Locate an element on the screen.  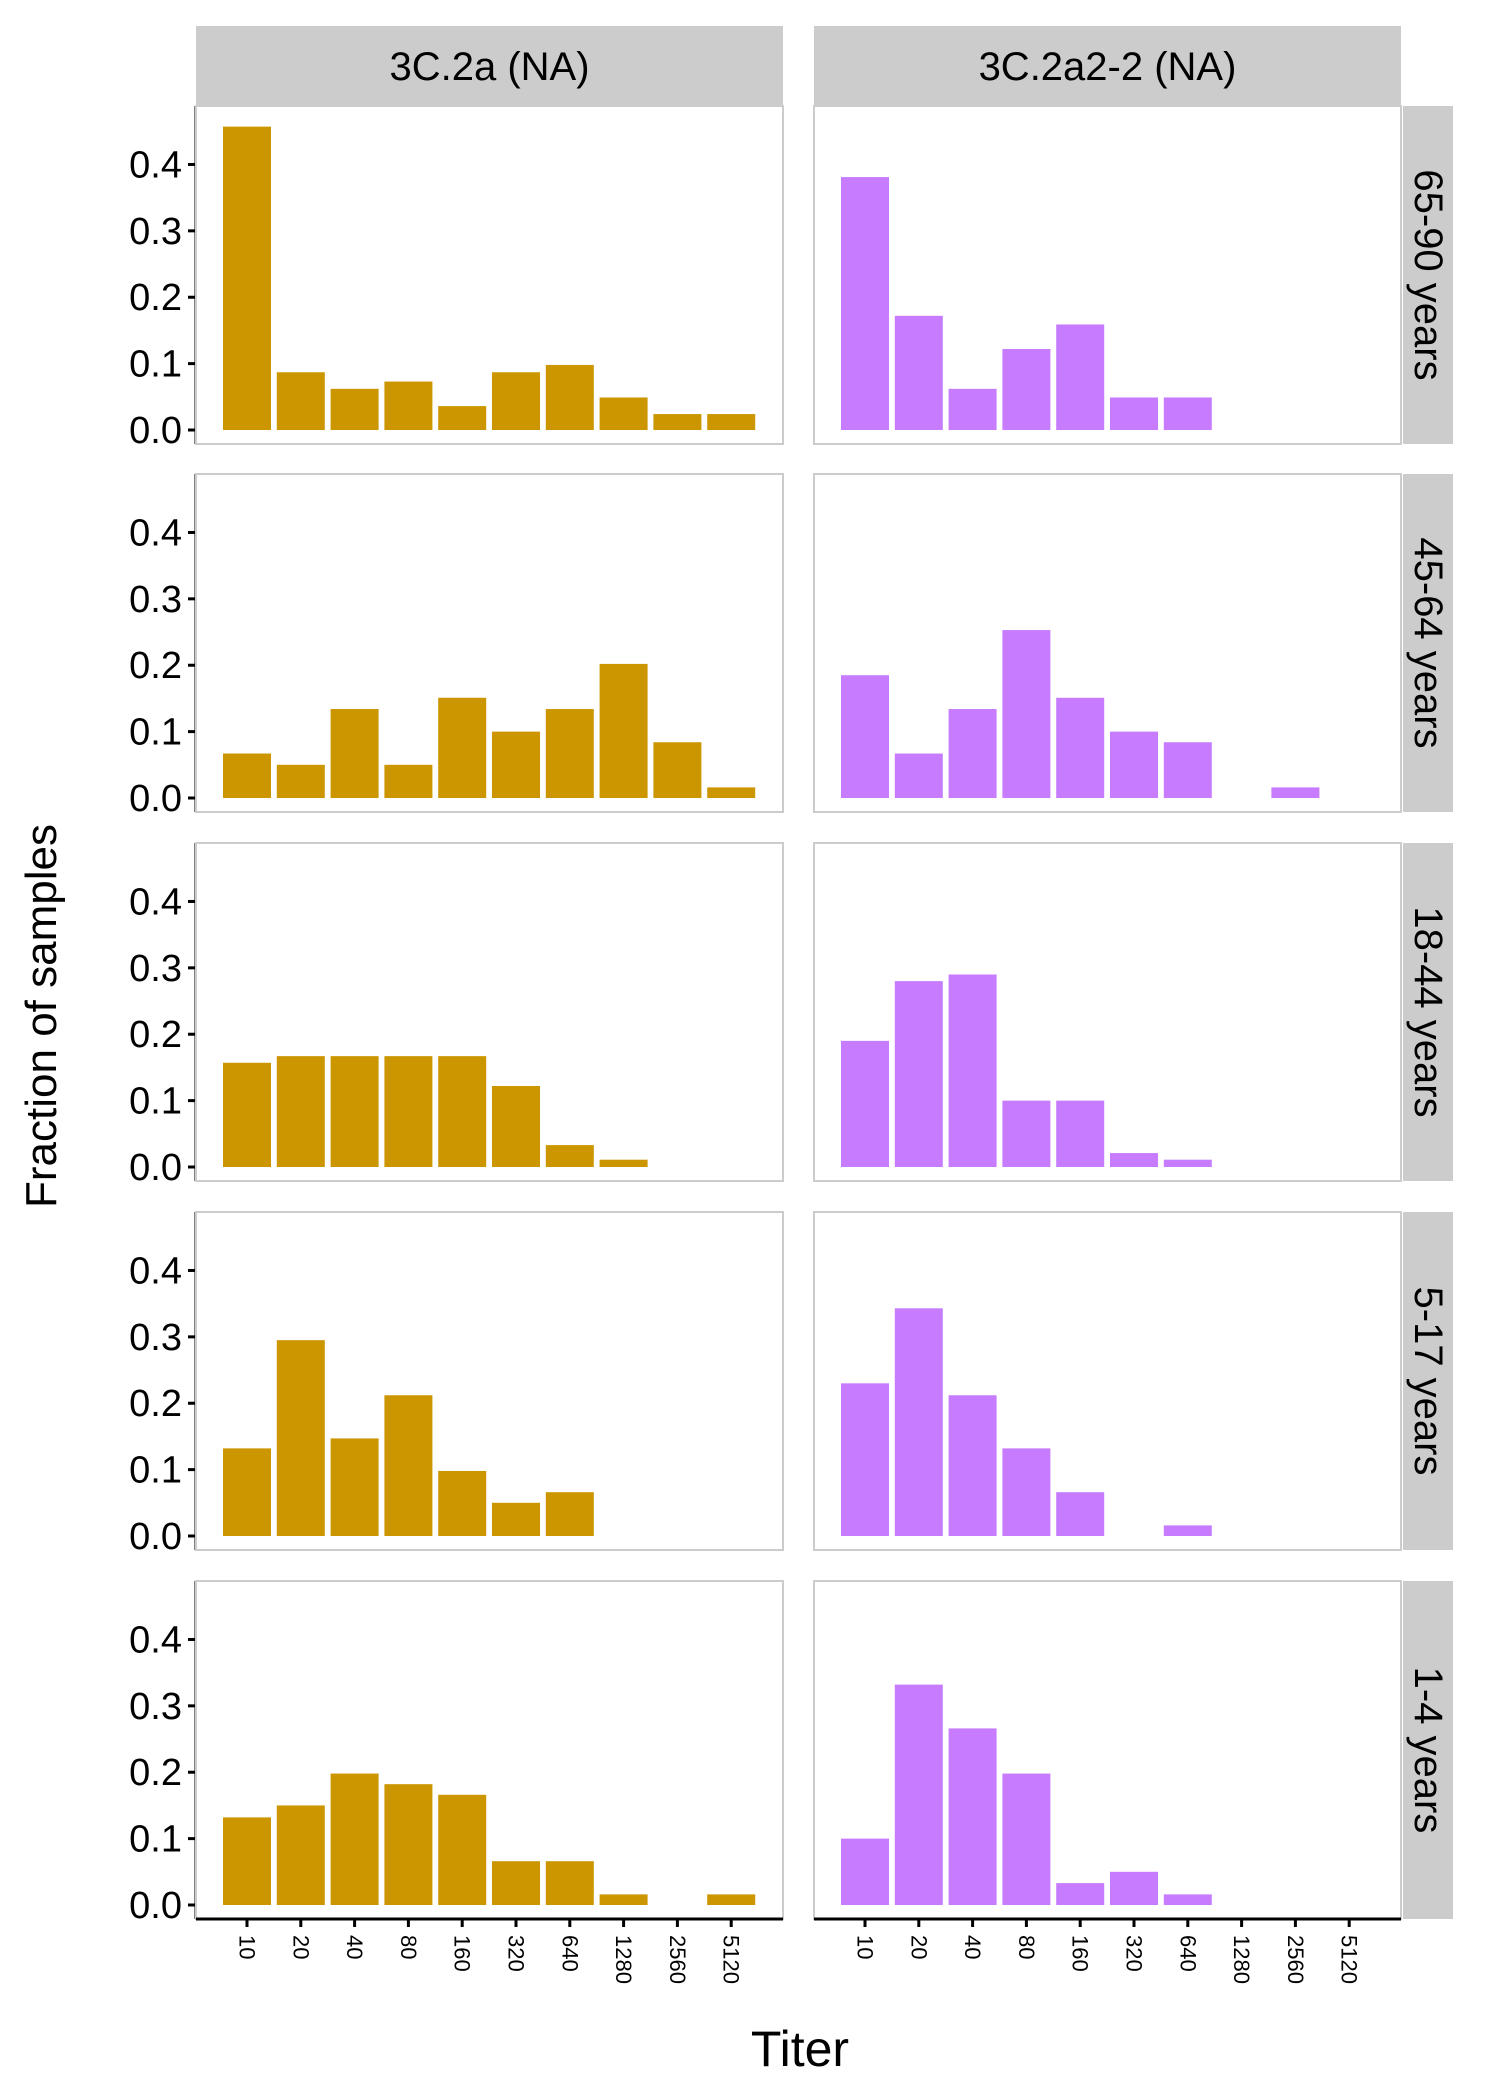
row-strip-label: 45-64 years is located at coordinates (1428, 642).